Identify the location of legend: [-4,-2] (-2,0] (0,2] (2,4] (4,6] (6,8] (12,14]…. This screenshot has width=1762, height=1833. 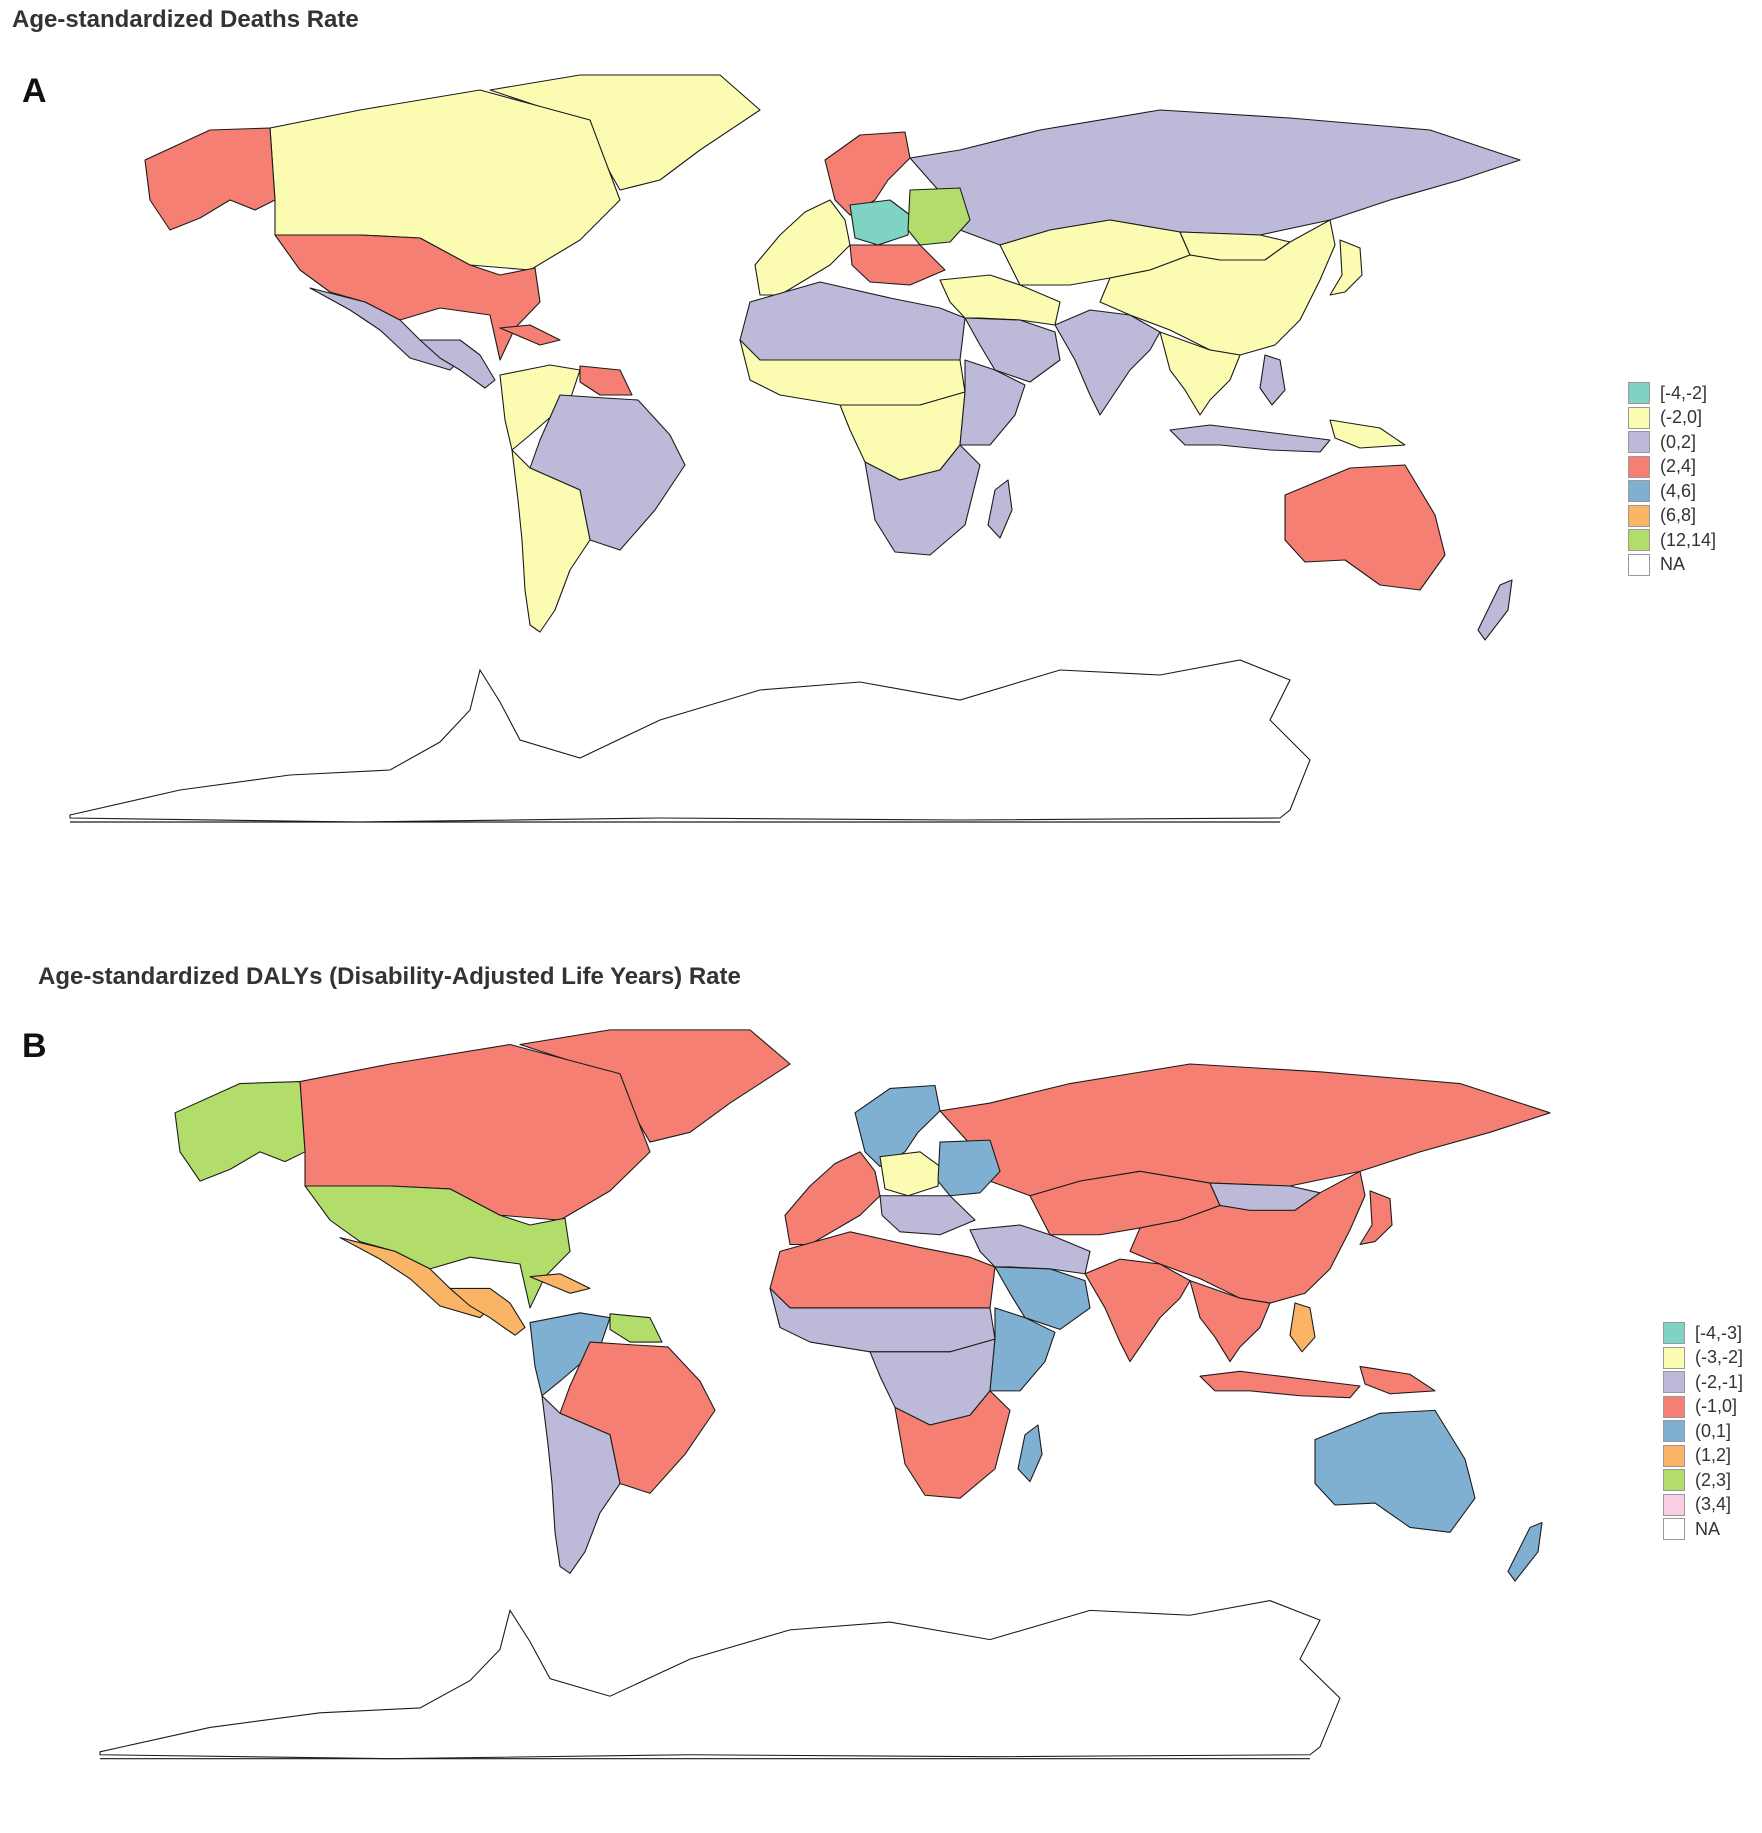
(1672, 479).